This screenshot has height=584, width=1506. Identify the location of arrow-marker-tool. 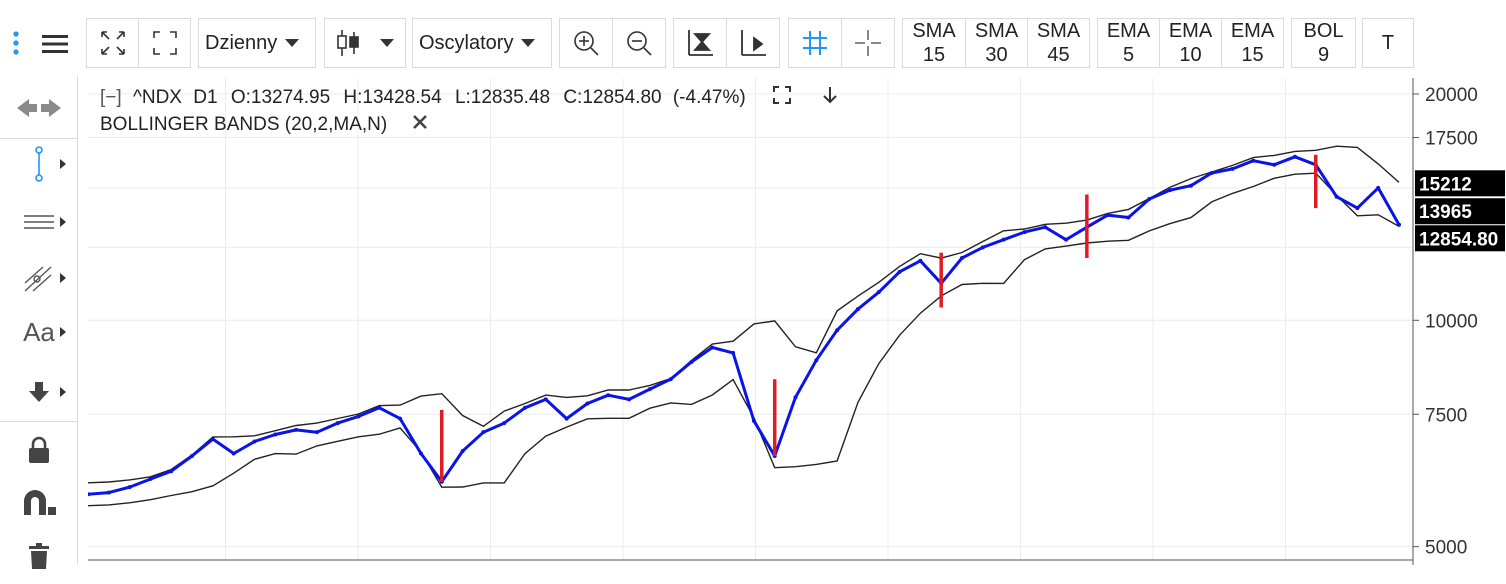
(39, 392).